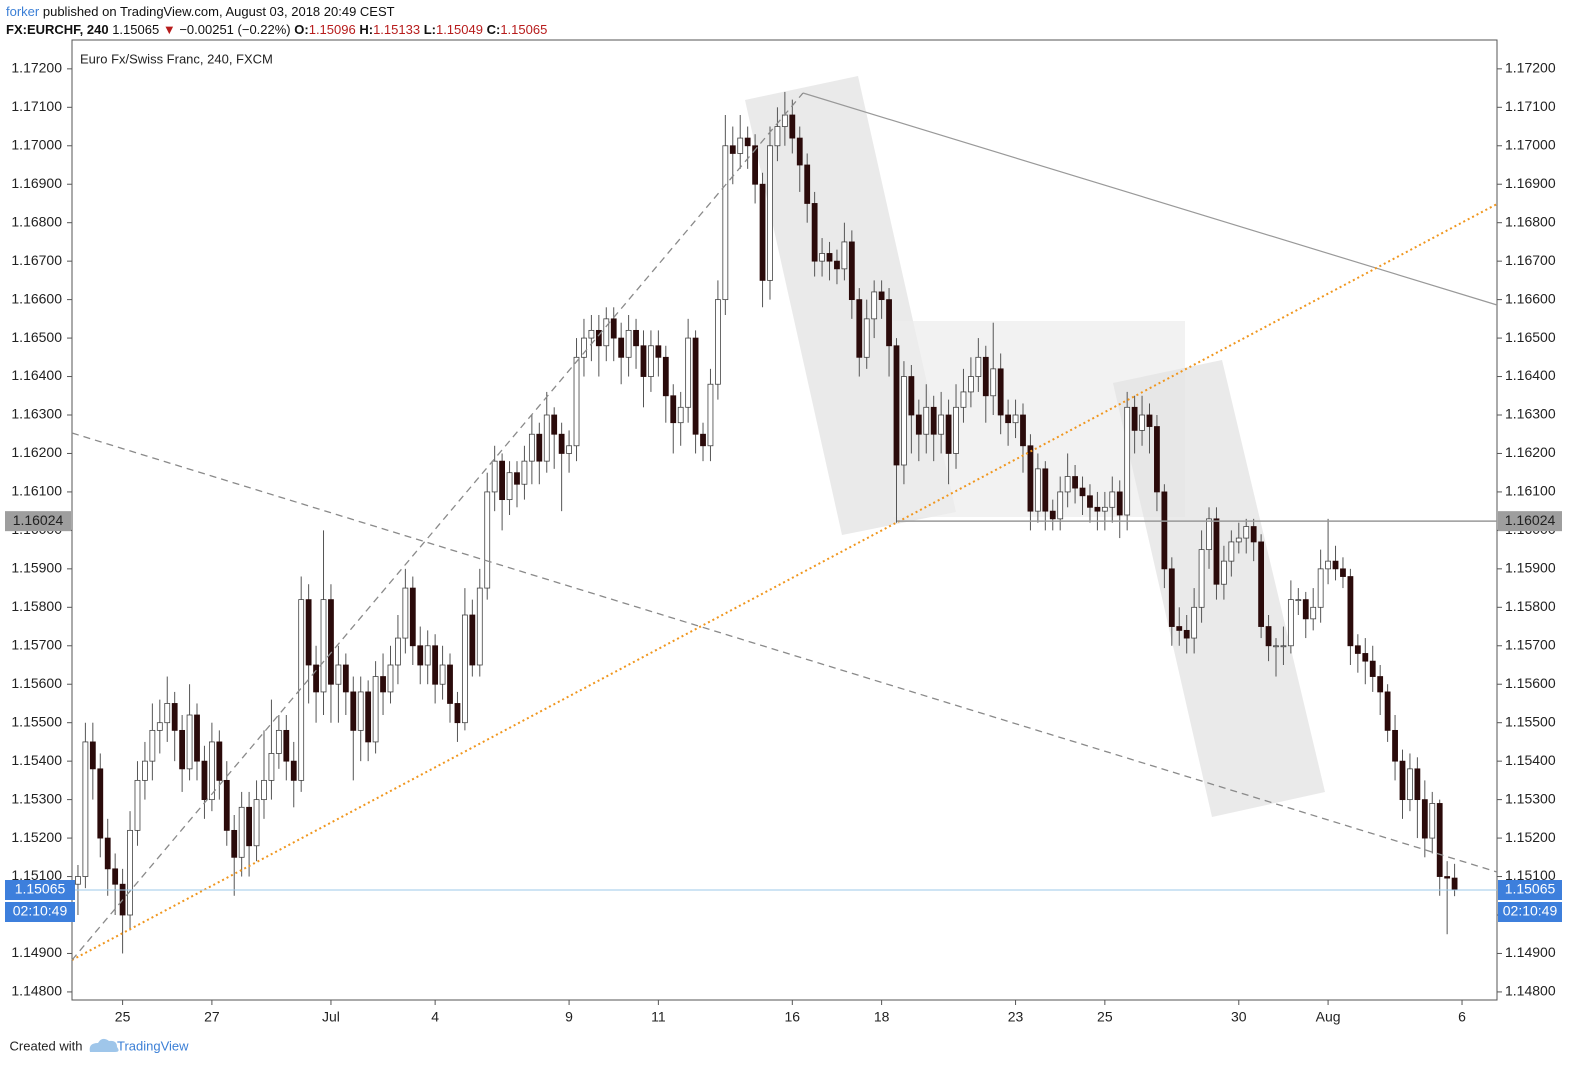 This screenshot has height=1065, width=1570. What do you see at coordinates (1530, 106) in the screenshot?
I see `y-tick-label: 1.17100` at bounding box center [1530, 106].